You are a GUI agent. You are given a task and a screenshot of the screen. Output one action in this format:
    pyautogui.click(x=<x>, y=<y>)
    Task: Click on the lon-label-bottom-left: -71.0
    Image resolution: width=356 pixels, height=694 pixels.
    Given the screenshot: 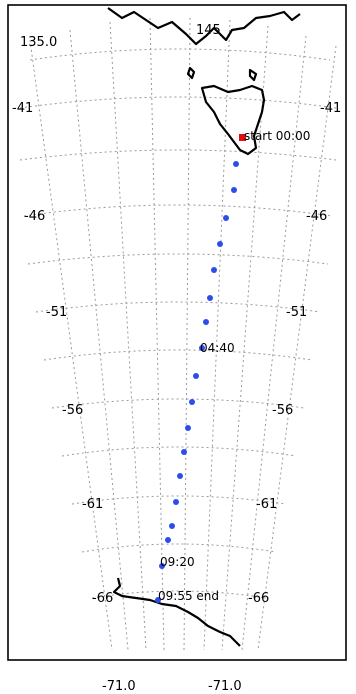 What is the action you would take?
    pyautogui.click(x=119, y=686)
    